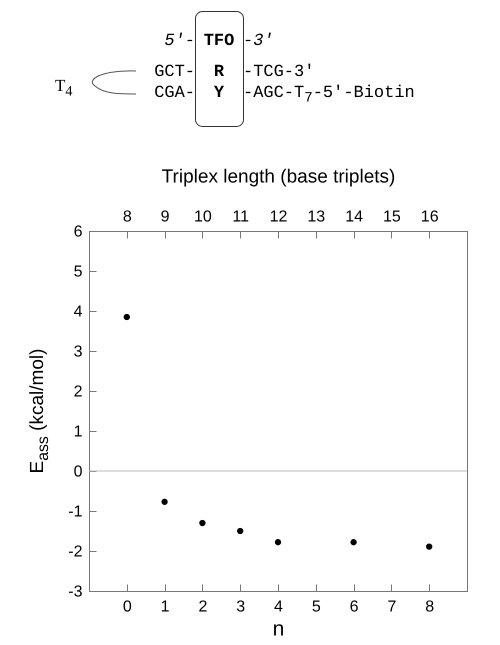  What do you see at coordinates (278, 73) in the screenshot?
I see `text: -TCG-3′` at bounding box center [278, 73].